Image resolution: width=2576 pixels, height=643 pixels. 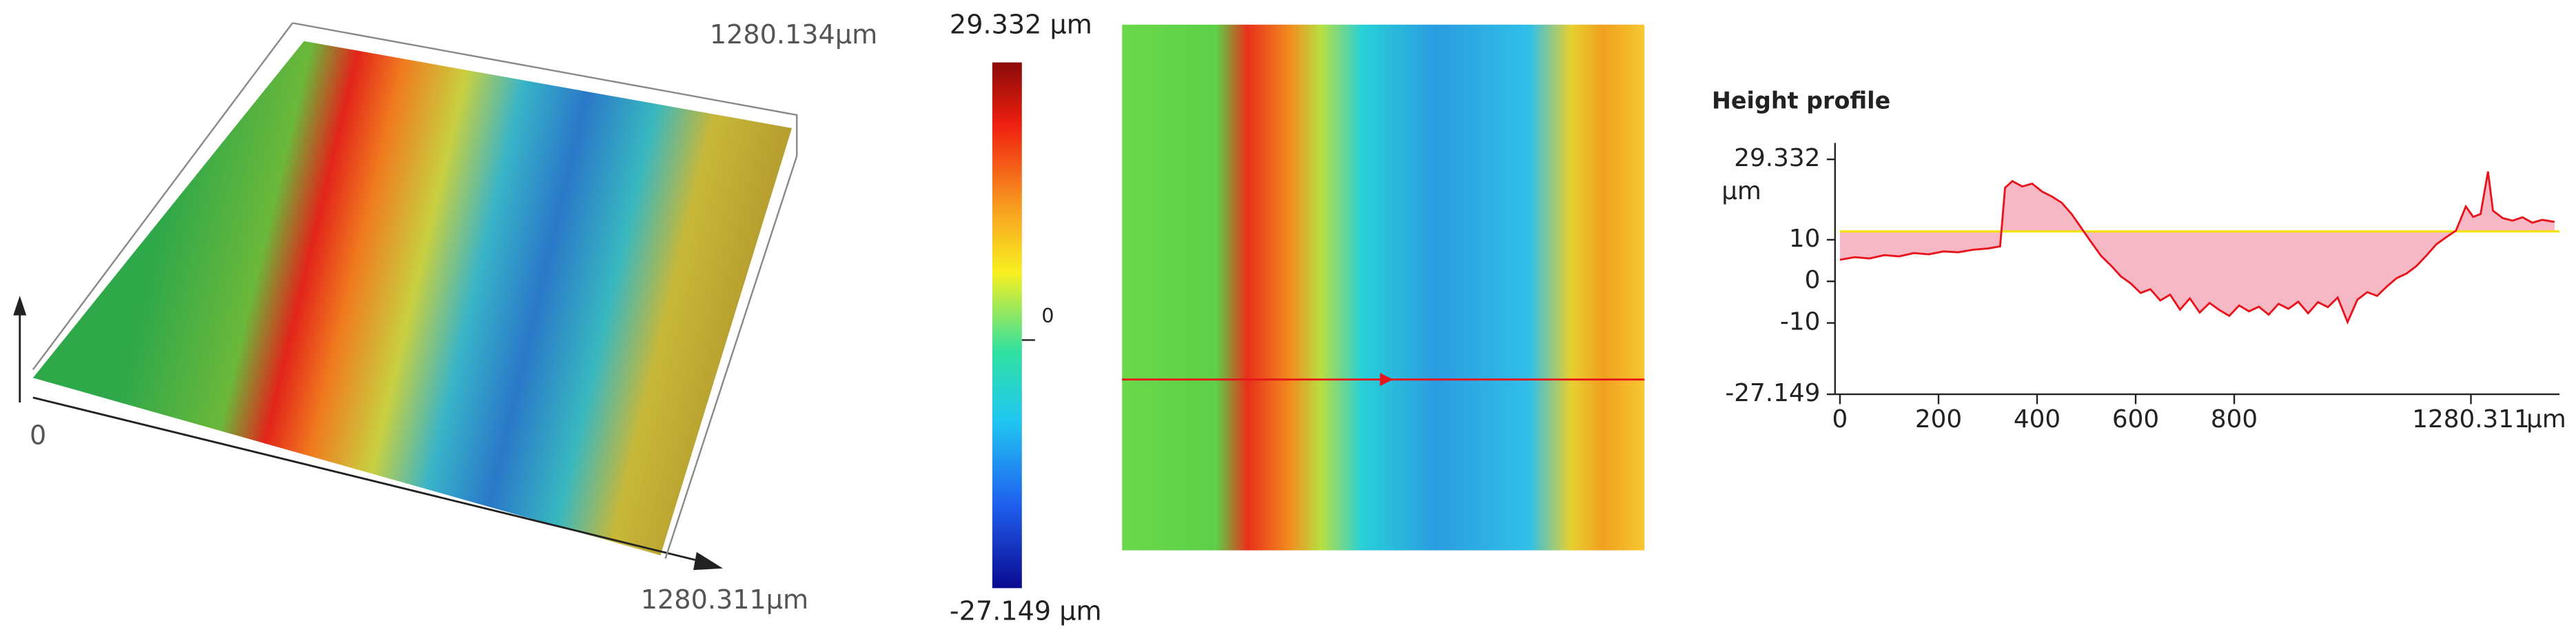 What do you see at coordinates (1772, 393) in the screenshot?
I see `y-tick-label: -27.149` at bounding box center [1772, 393].